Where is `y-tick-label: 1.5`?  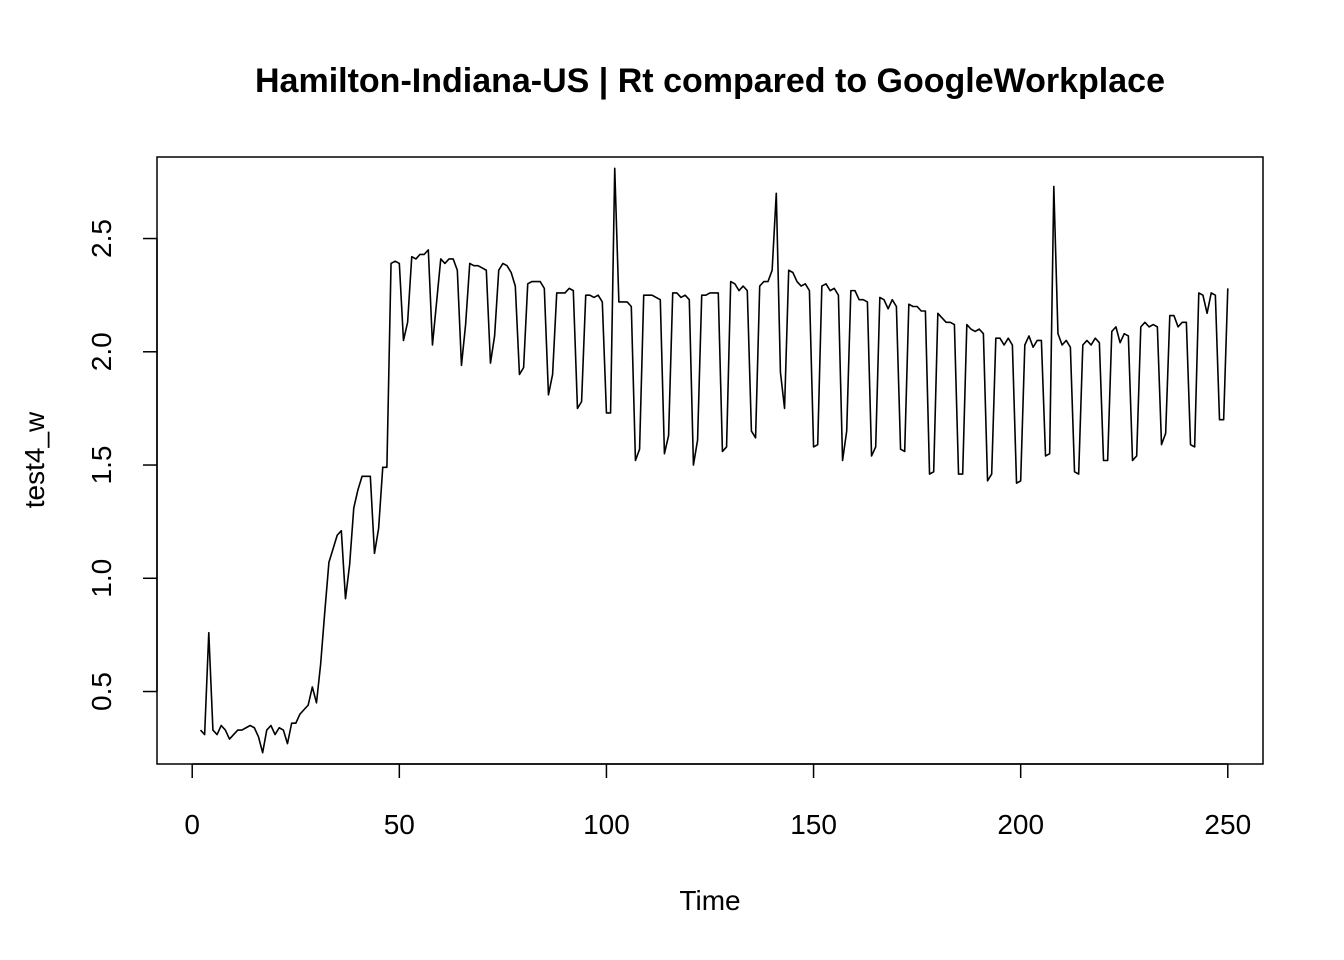 y-tick-label: 1.5 is located at coordinates (101, 465).